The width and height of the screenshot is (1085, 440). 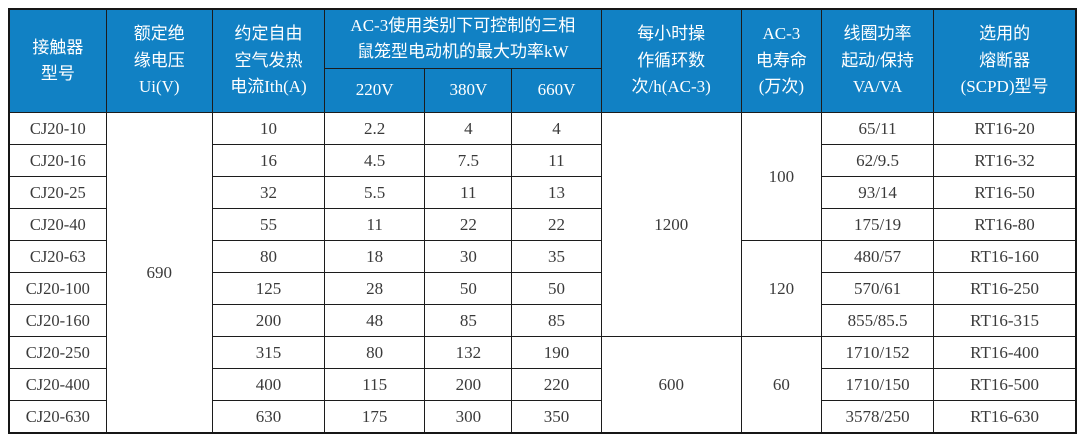 What do you see at coordinates (159, 273) in the screenshot?
I see `cell-insulation-voltage-merged: 690` at bounding box center [159, 273].